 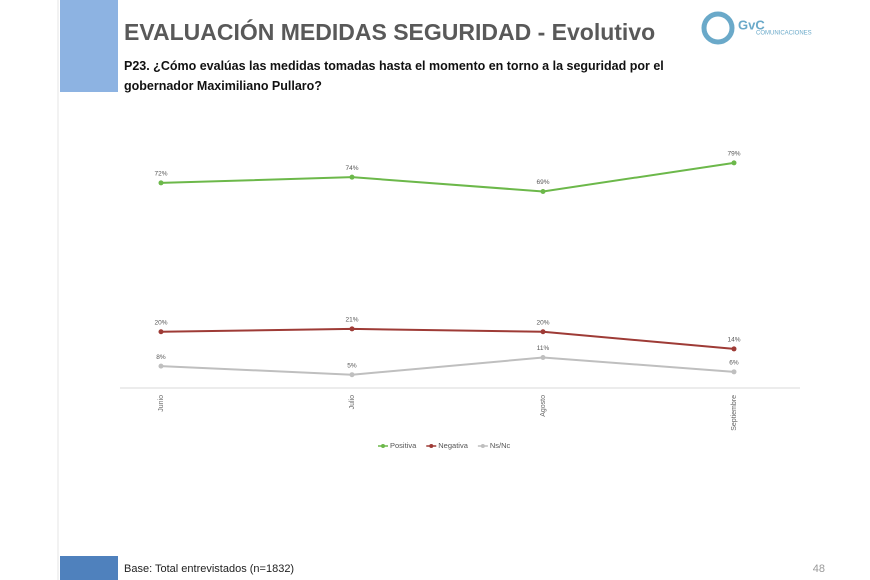 I want to click on data-label: 14%, so click(x=733, y=340).